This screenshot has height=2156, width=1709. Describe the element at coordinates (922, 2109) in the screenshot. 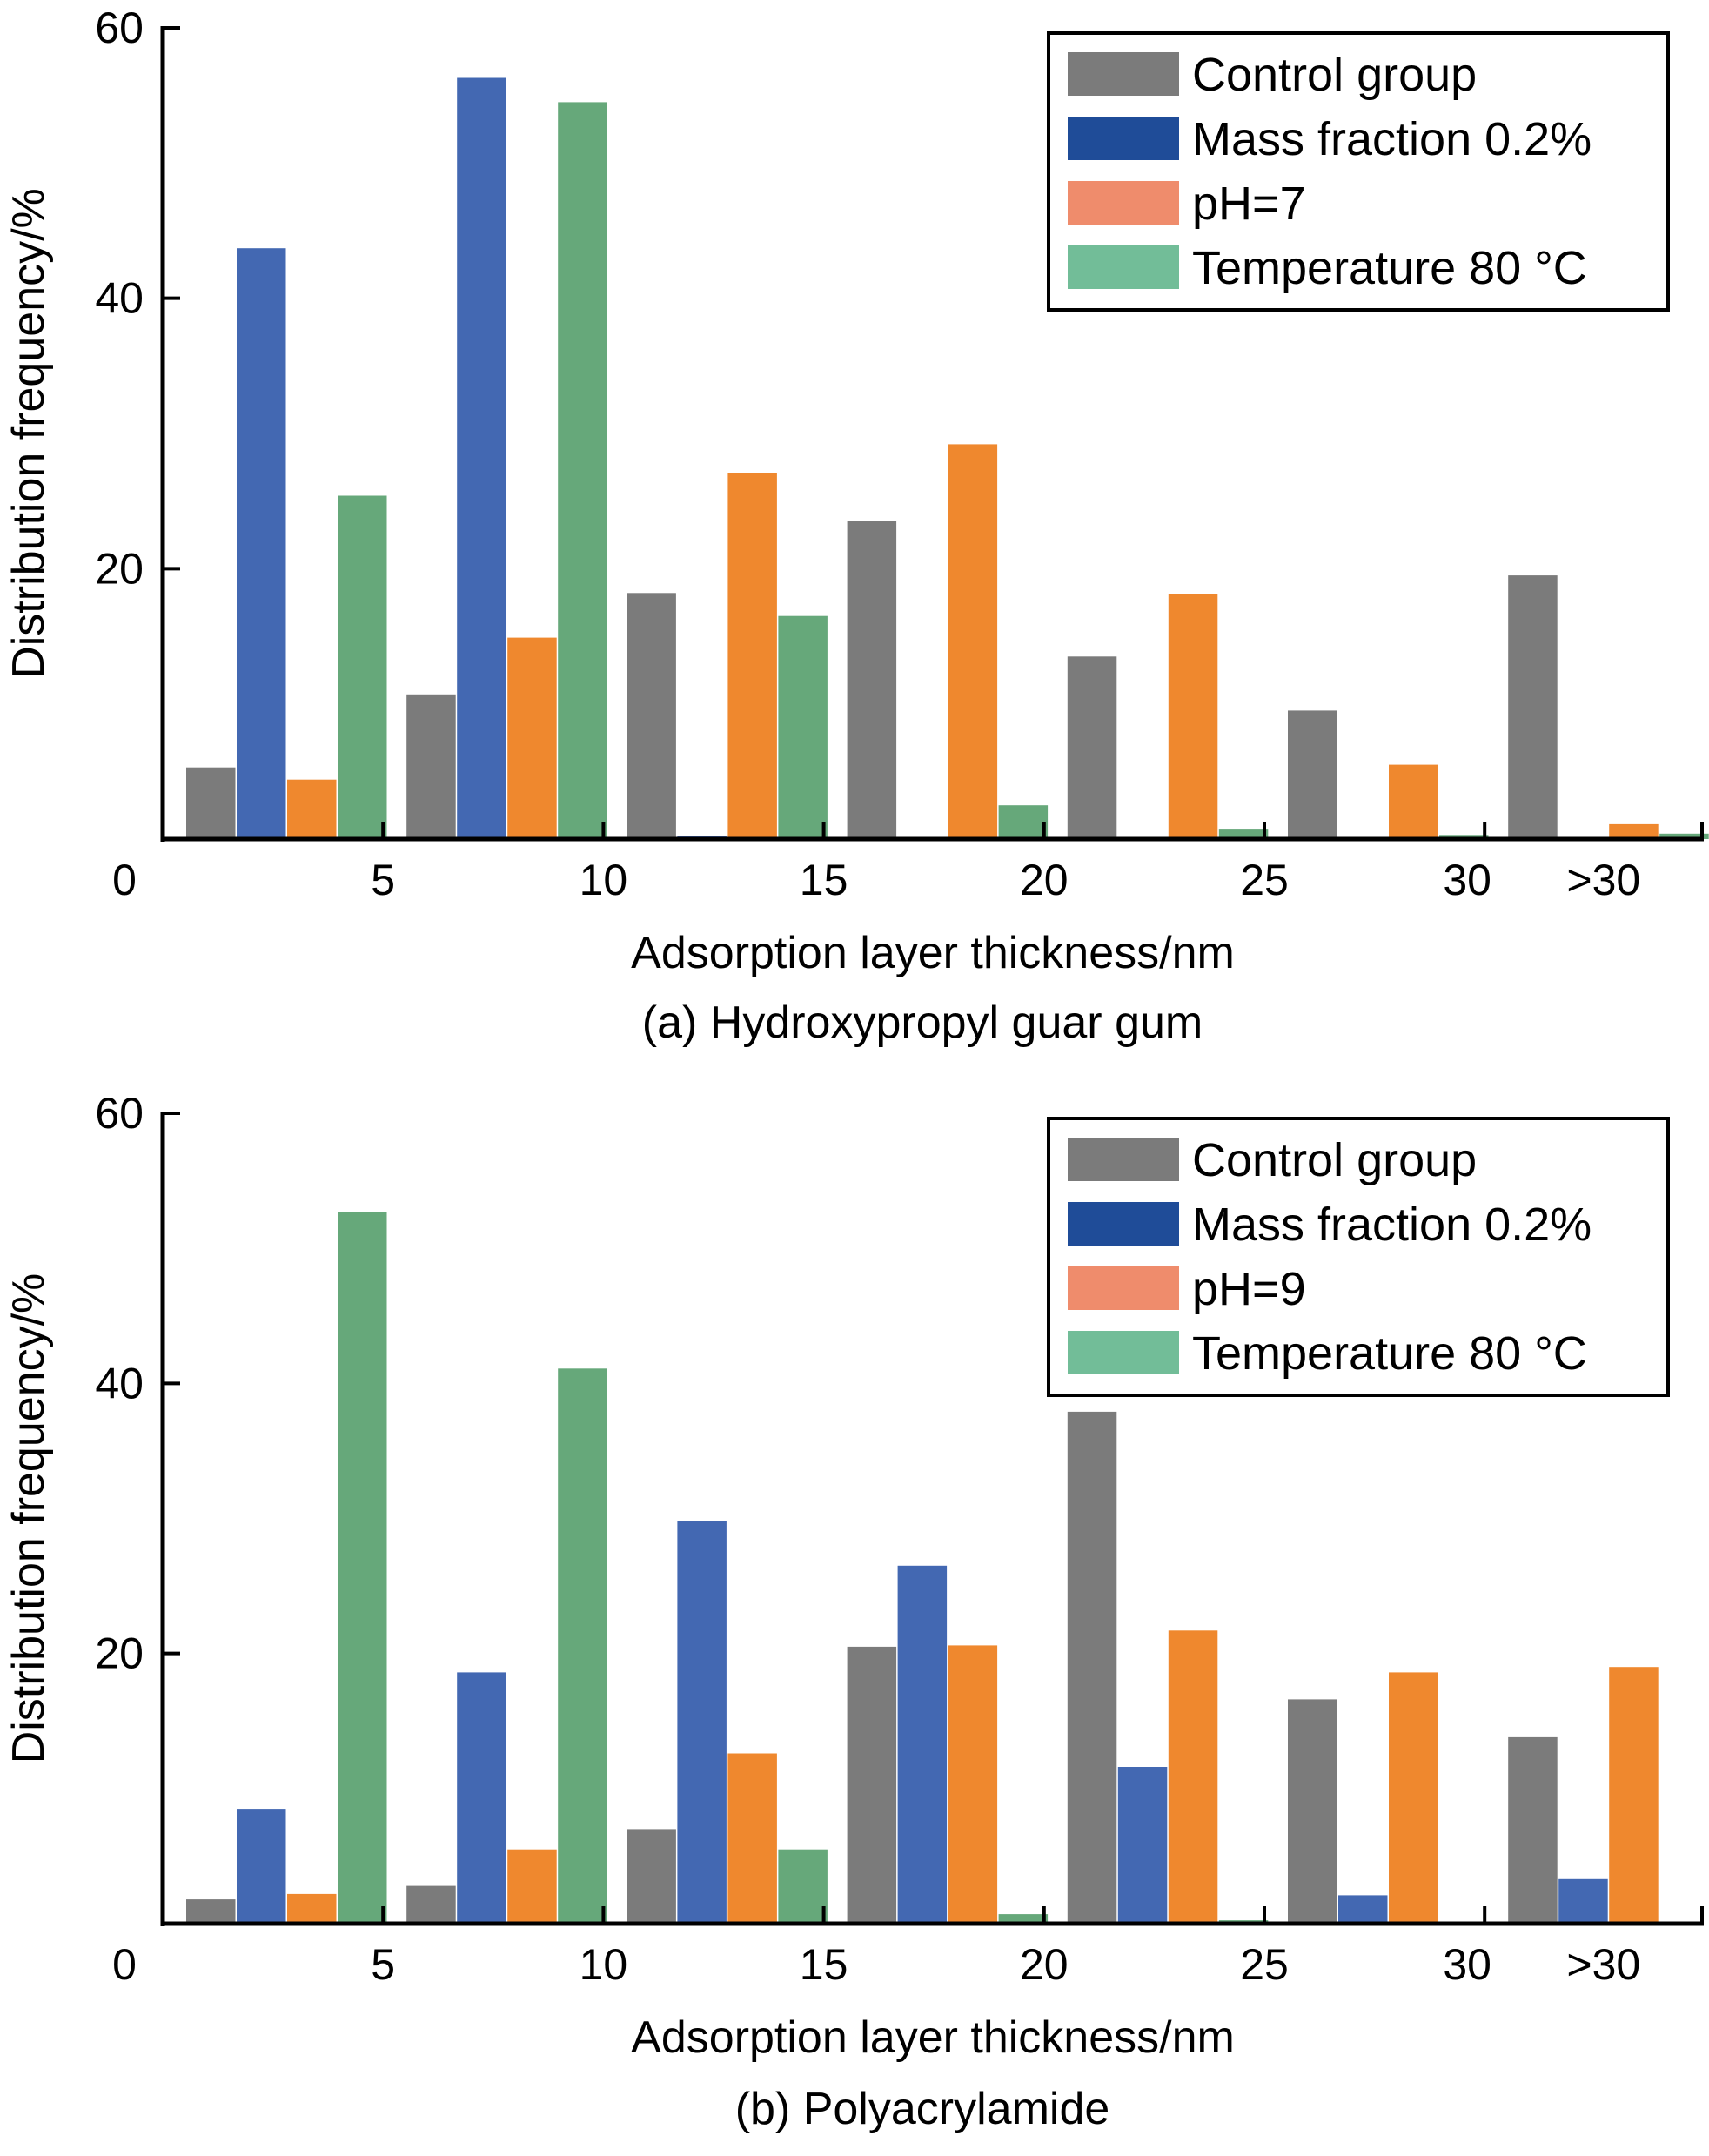

I see `chart-title: (b) Polyacrylamide` at that location.